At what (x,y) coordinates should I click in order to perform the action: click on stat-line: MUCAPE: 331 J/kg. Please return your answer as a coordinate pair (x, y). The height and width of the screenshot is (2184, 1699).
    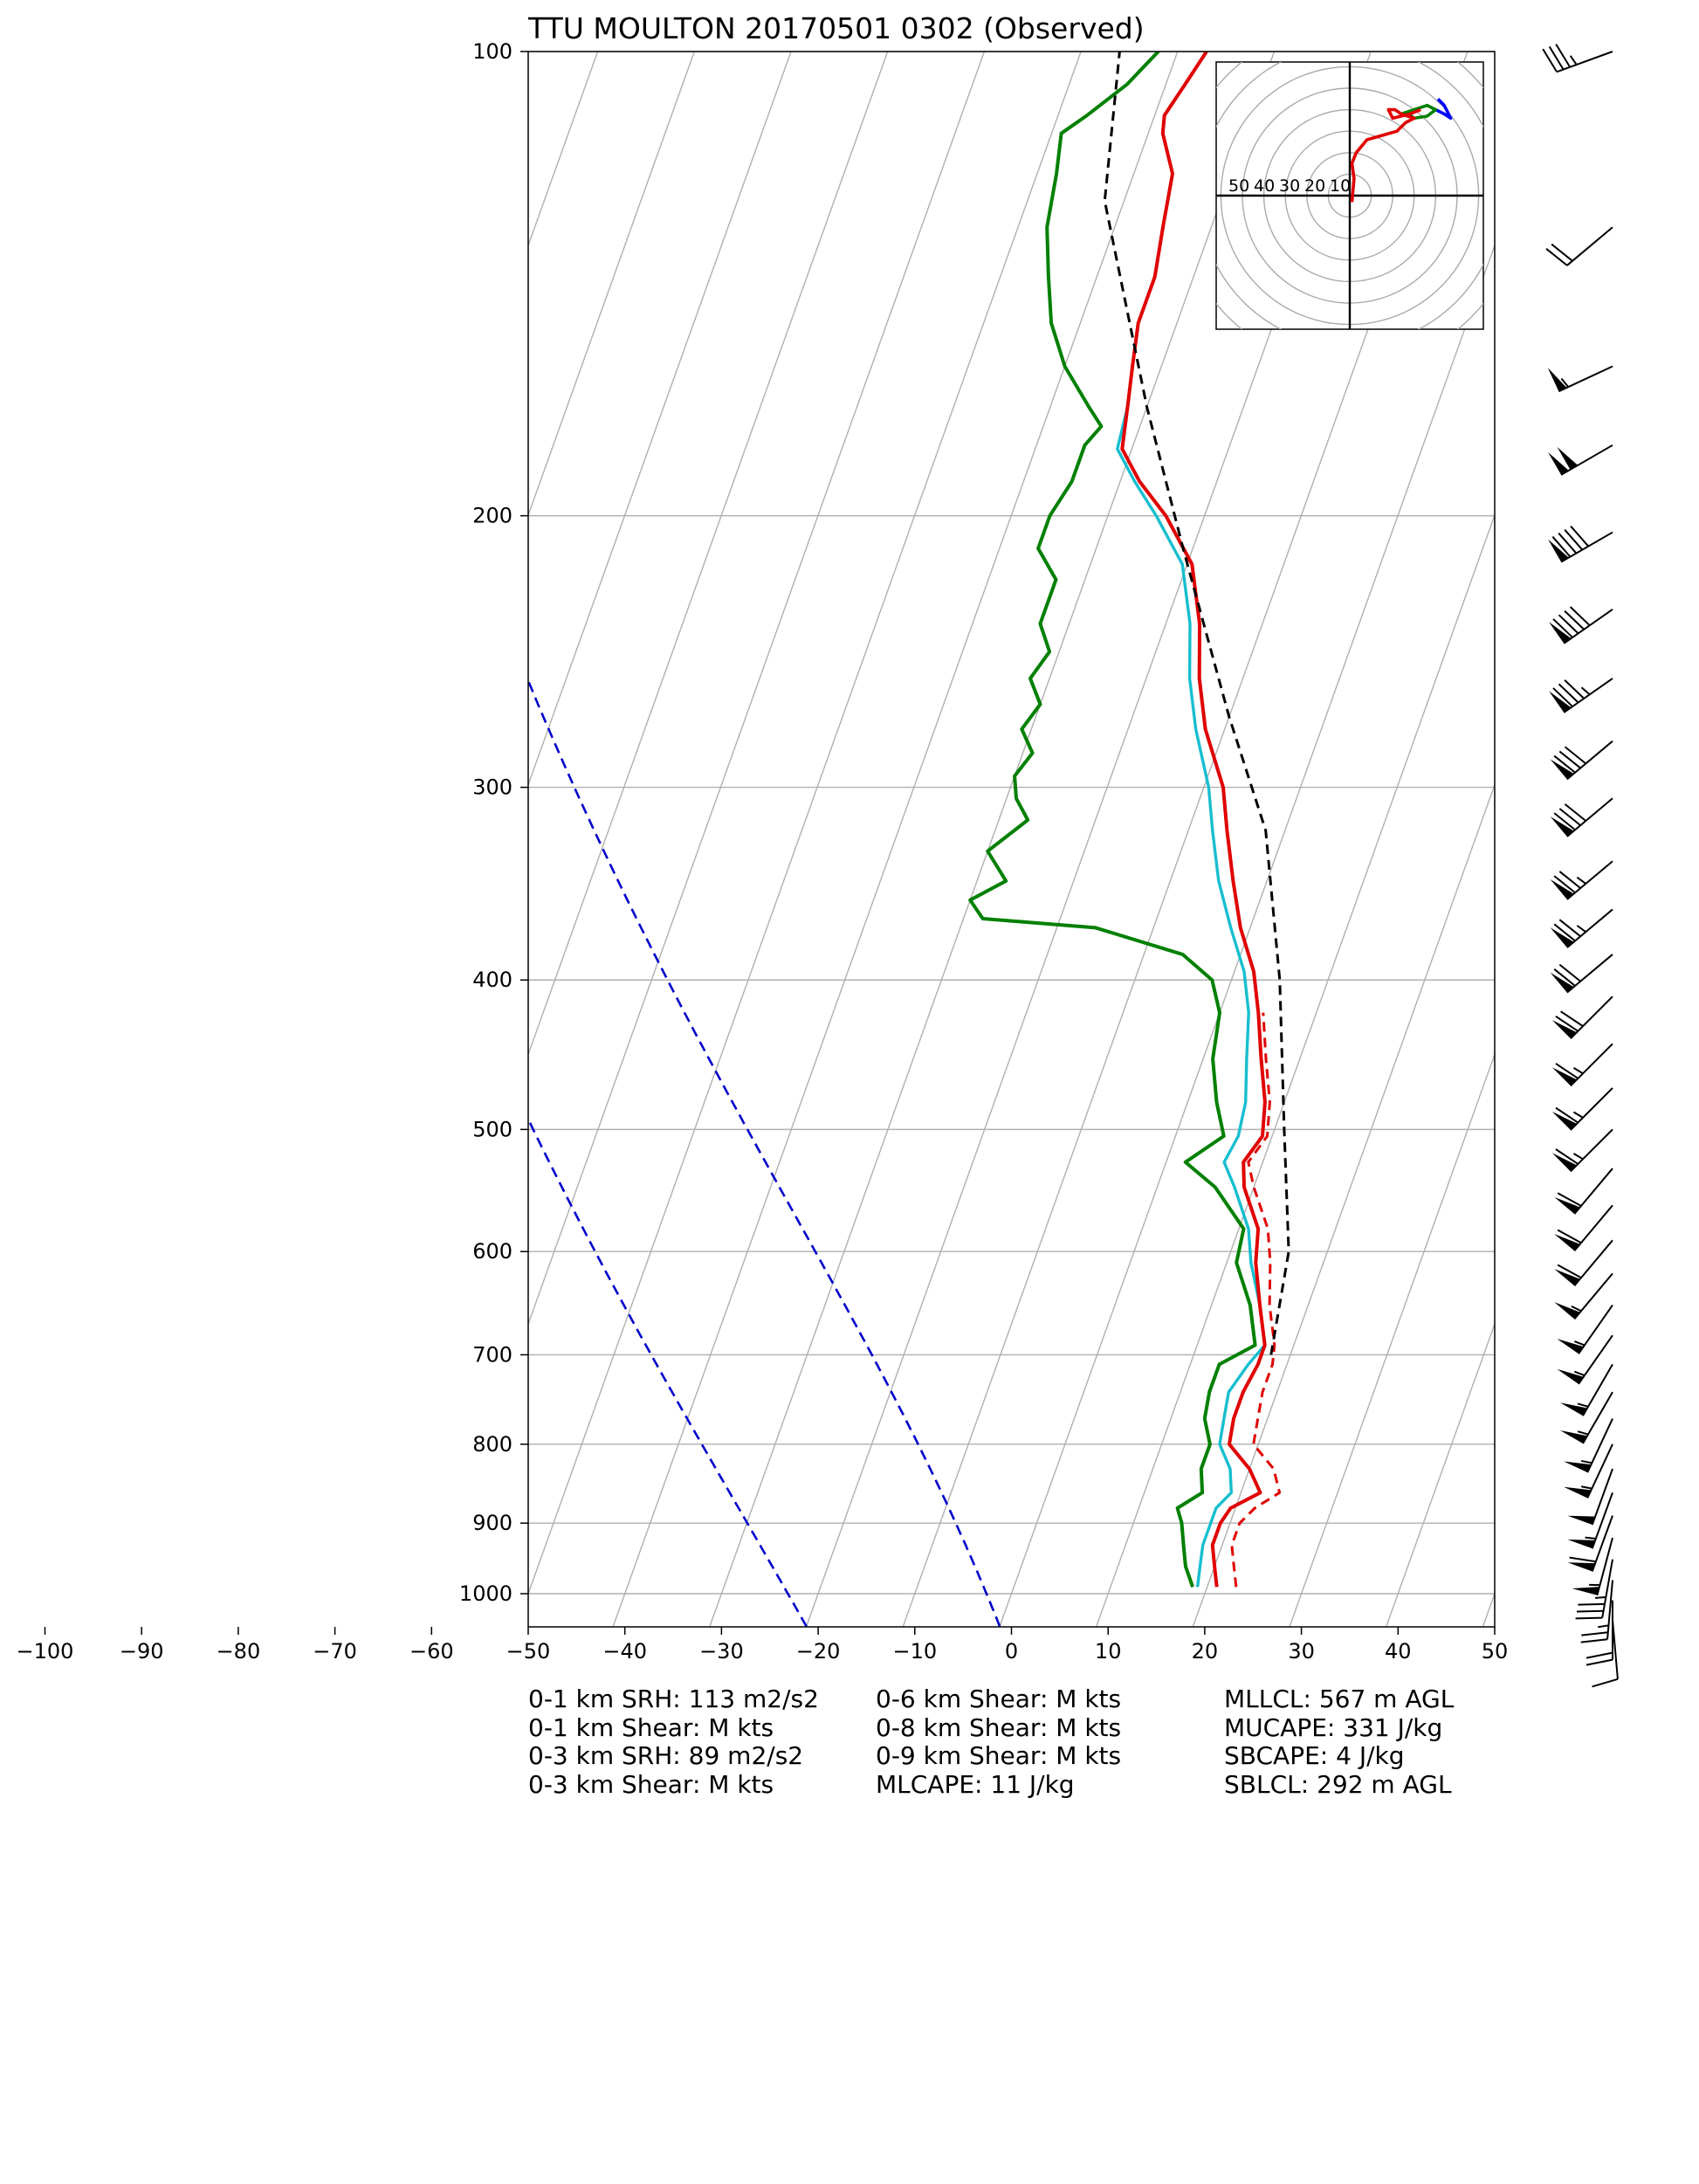
    Looking at the image, I should click on (1333, 1727).